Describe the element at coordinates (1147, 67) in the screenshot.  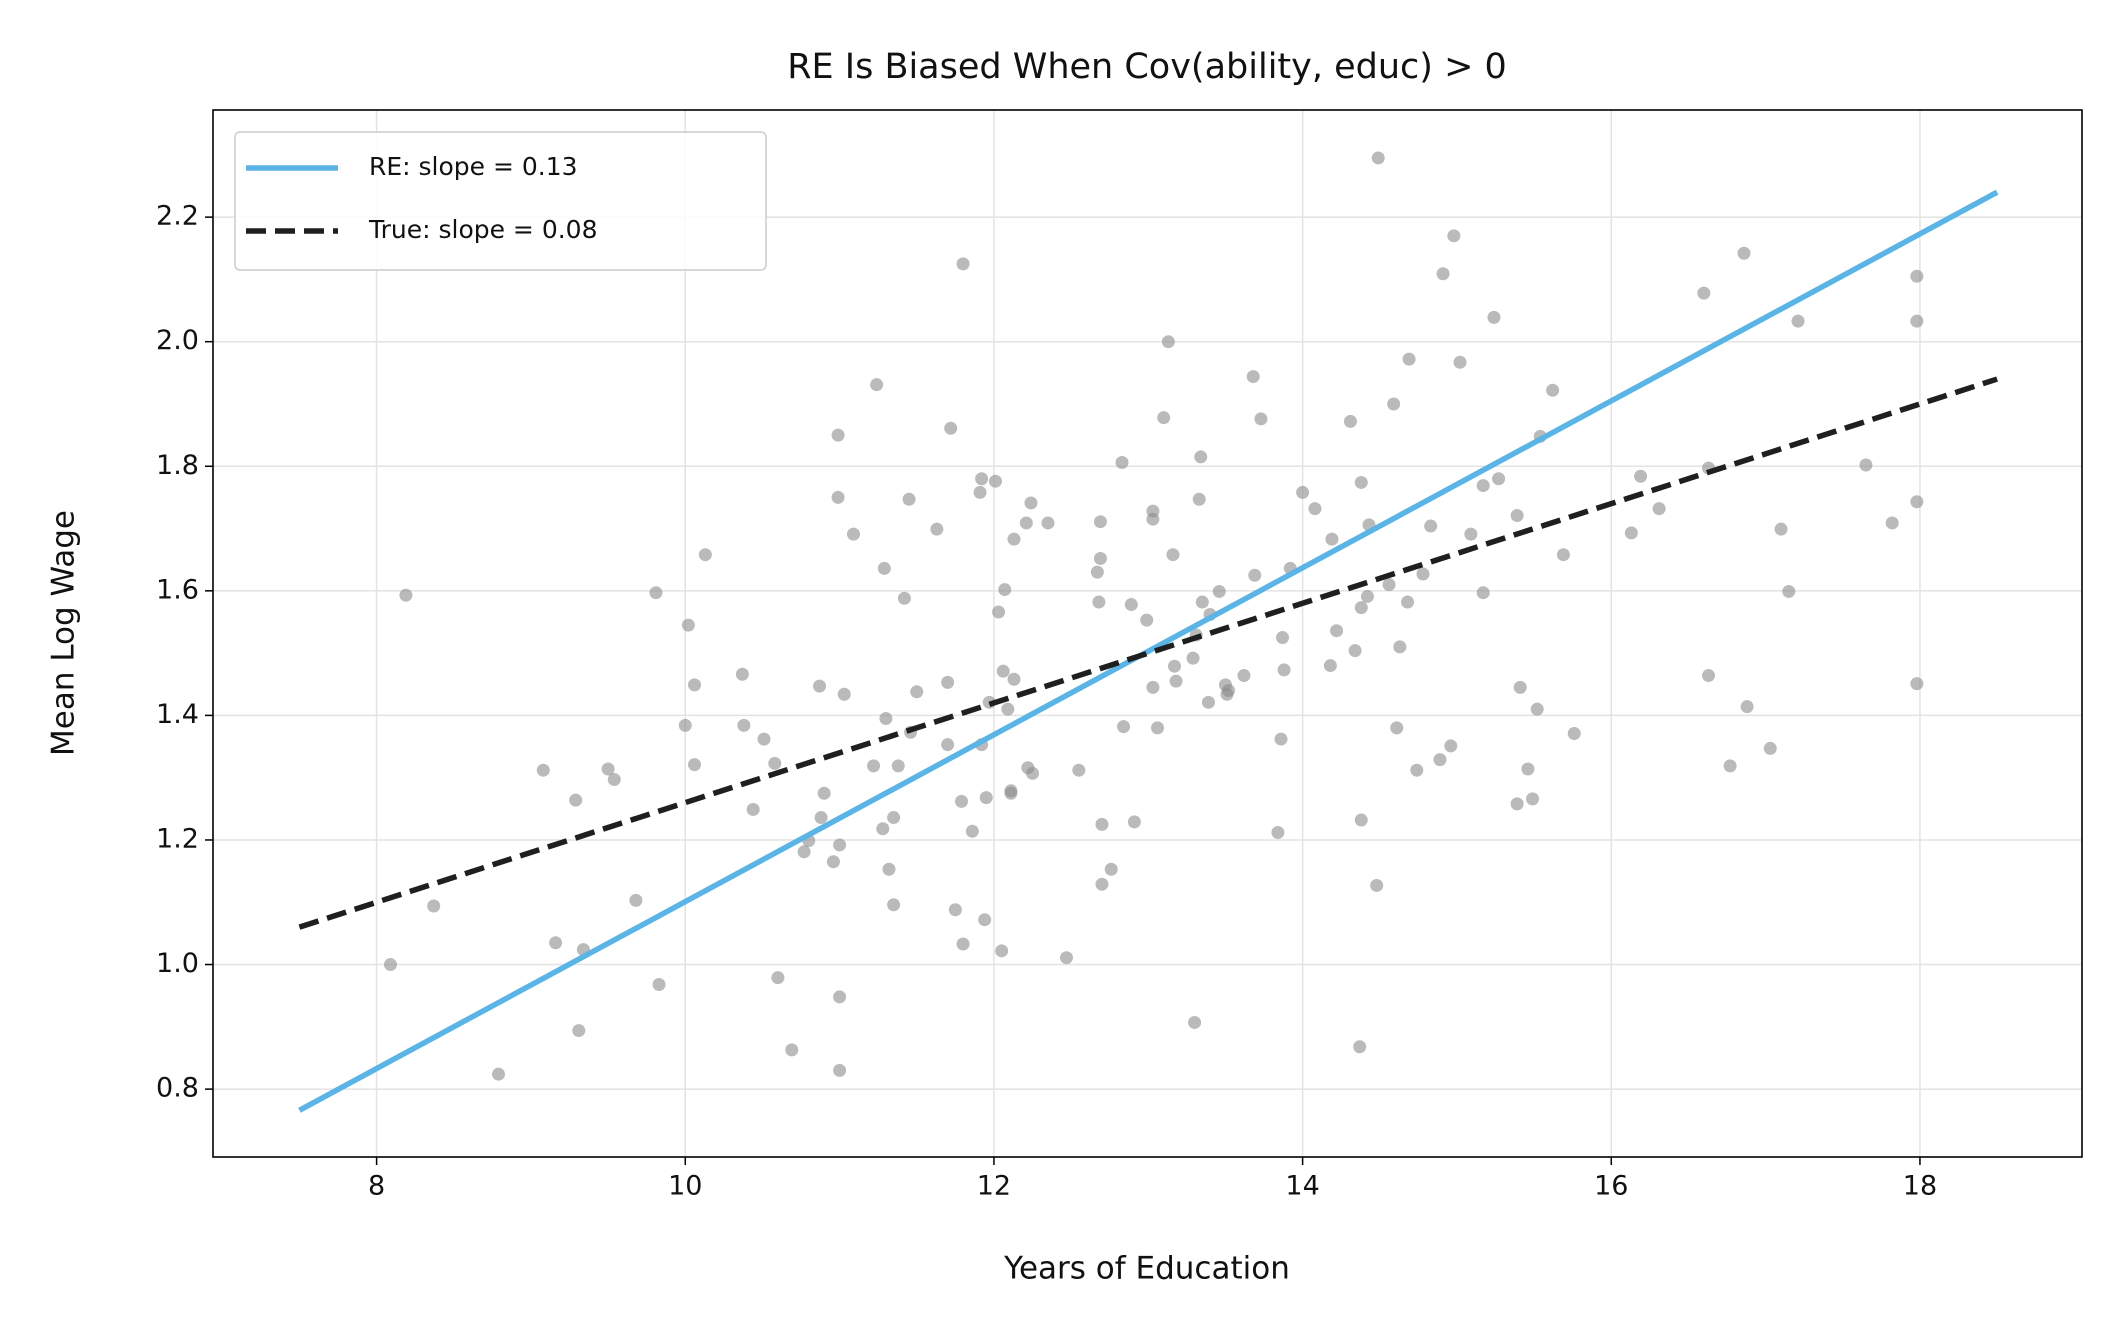
I see `chart-title: RE Is Biased When Cov(ability, educ) > 0` at that location.